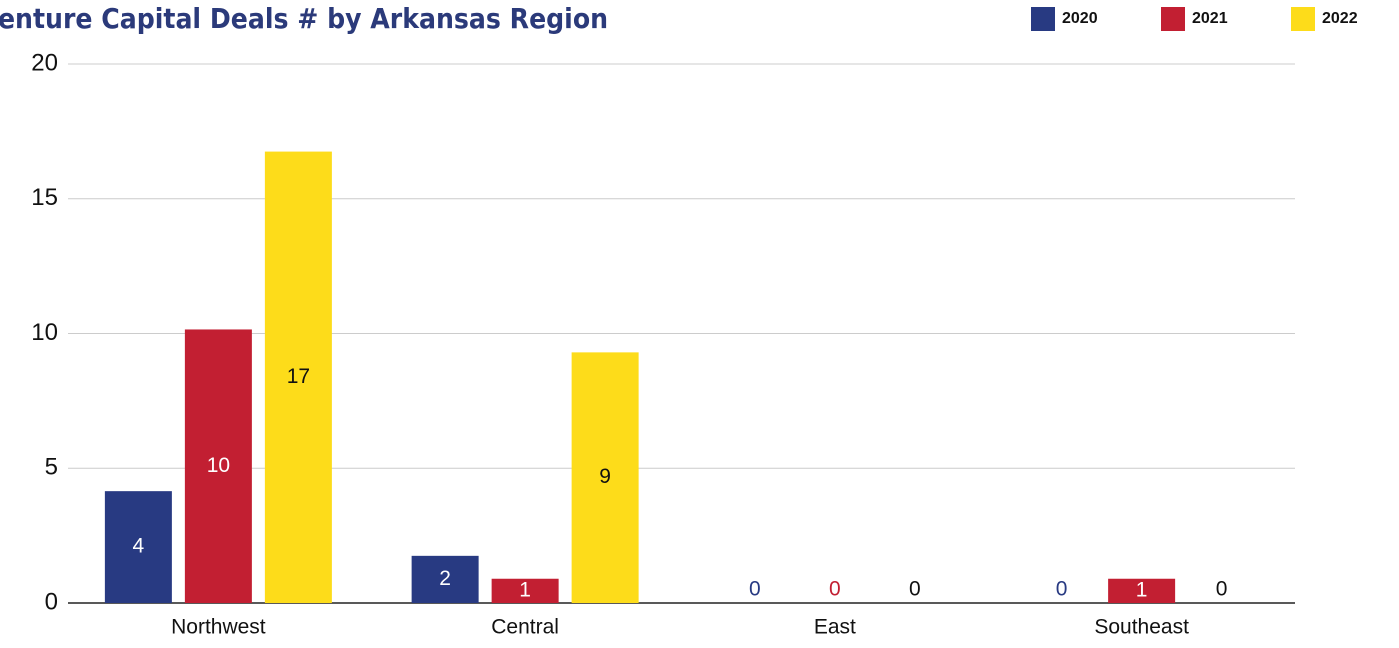 This screenshot has width=1399, height=648. I want to click on x-tick-label: East, so click(835, 627).